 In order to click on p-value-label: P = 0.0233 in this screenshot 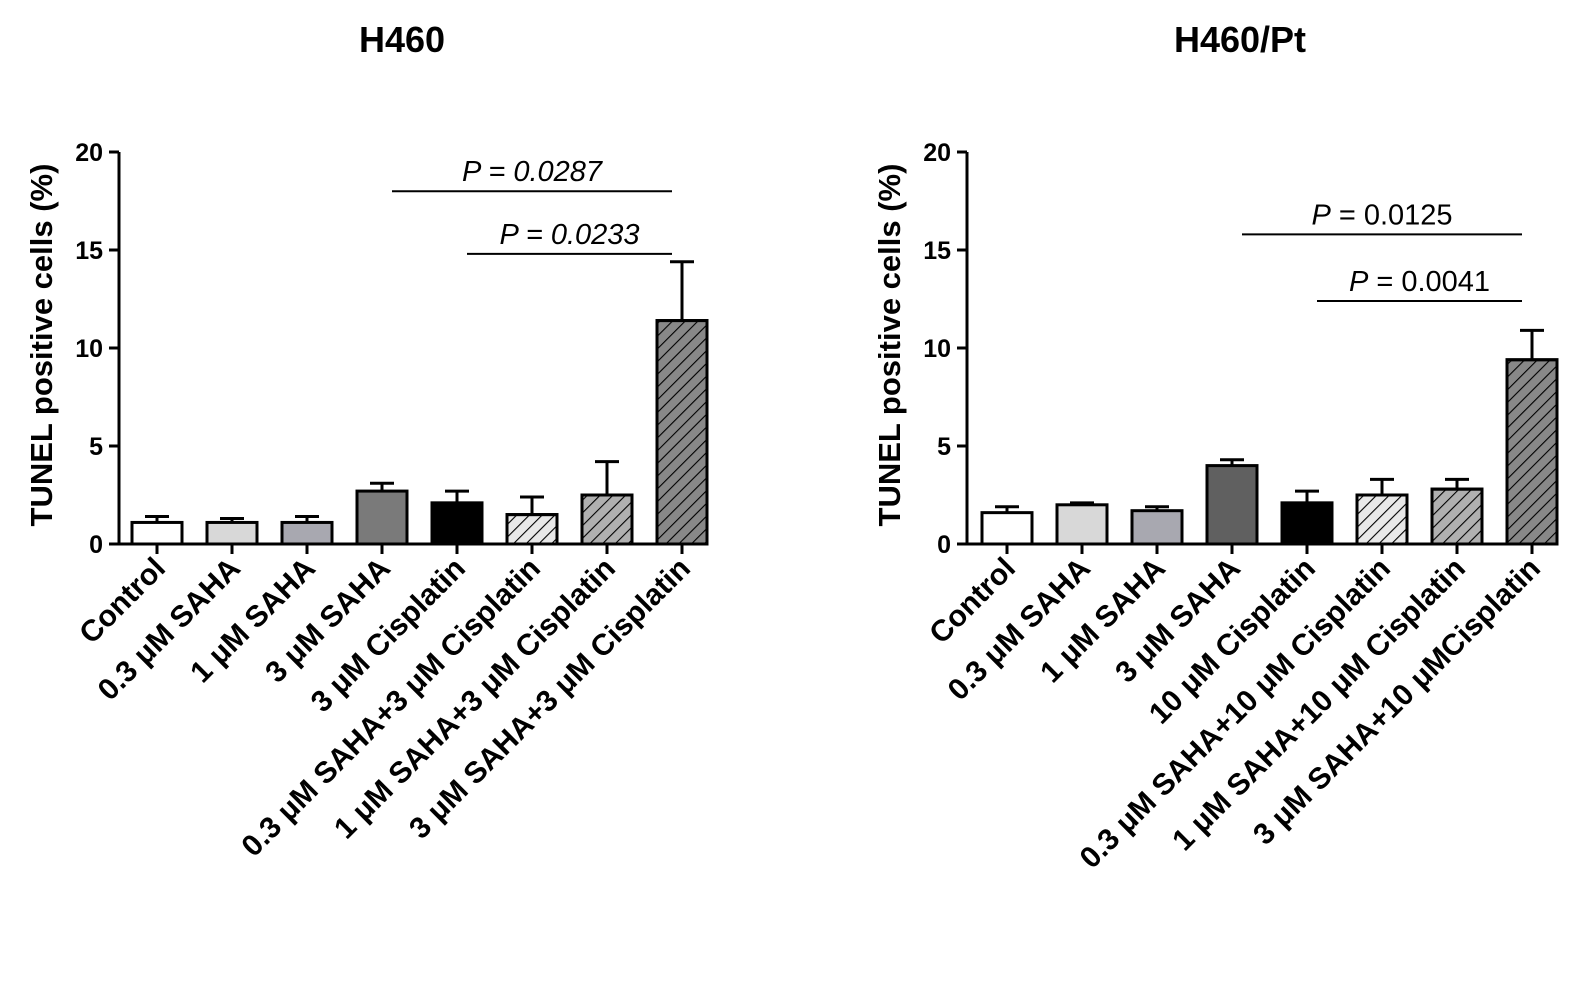, I will do `click(569, 235)`.